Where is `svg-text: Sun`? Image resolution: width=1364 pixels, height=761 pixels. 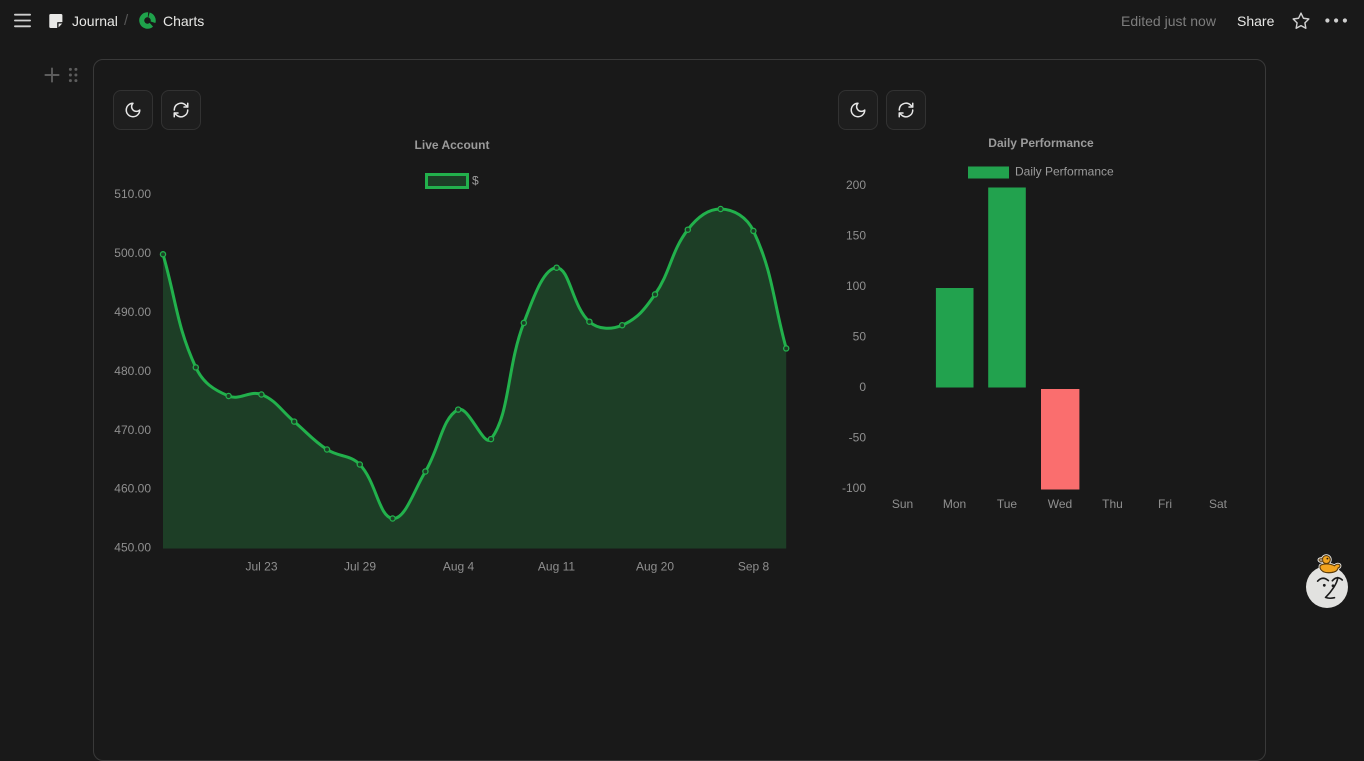 svg-text: Sun is located at coordinates (902, 504).